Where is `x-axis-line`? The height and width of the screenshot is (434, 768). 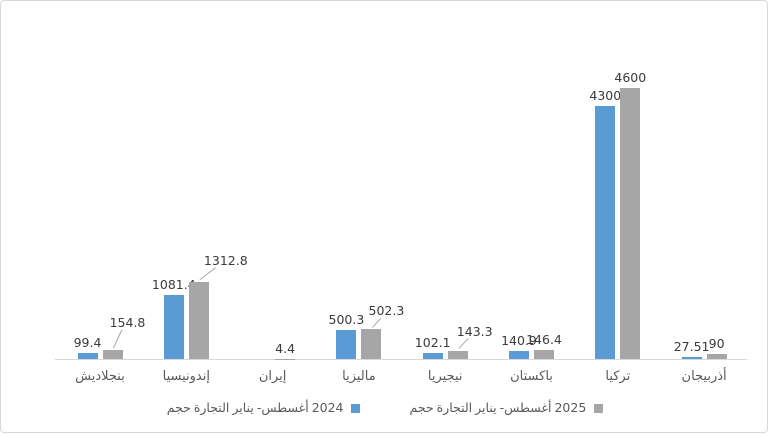
x-axis-line is located at coordinates (401, 359).